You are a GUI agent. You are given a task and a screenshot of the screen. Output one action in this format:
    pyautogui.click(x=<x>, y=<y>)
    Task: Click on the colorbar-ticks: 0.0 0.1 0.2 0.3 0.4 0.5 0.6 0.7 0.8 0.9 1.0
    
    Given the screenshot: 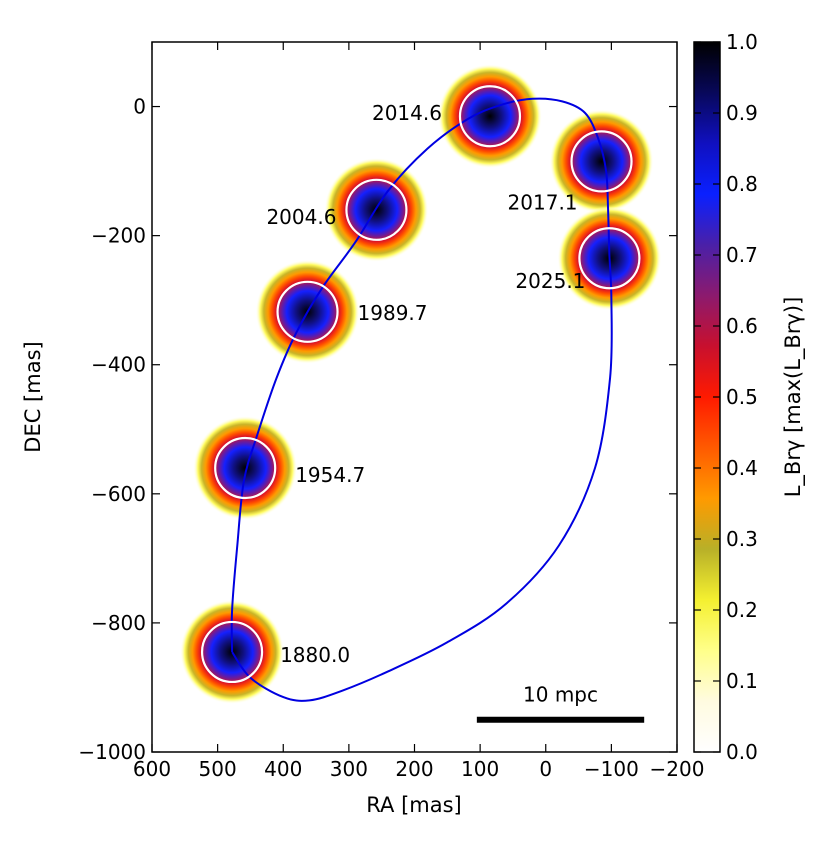 What is the action you would take?
    pyautogui.click(x=726, y=397)
    